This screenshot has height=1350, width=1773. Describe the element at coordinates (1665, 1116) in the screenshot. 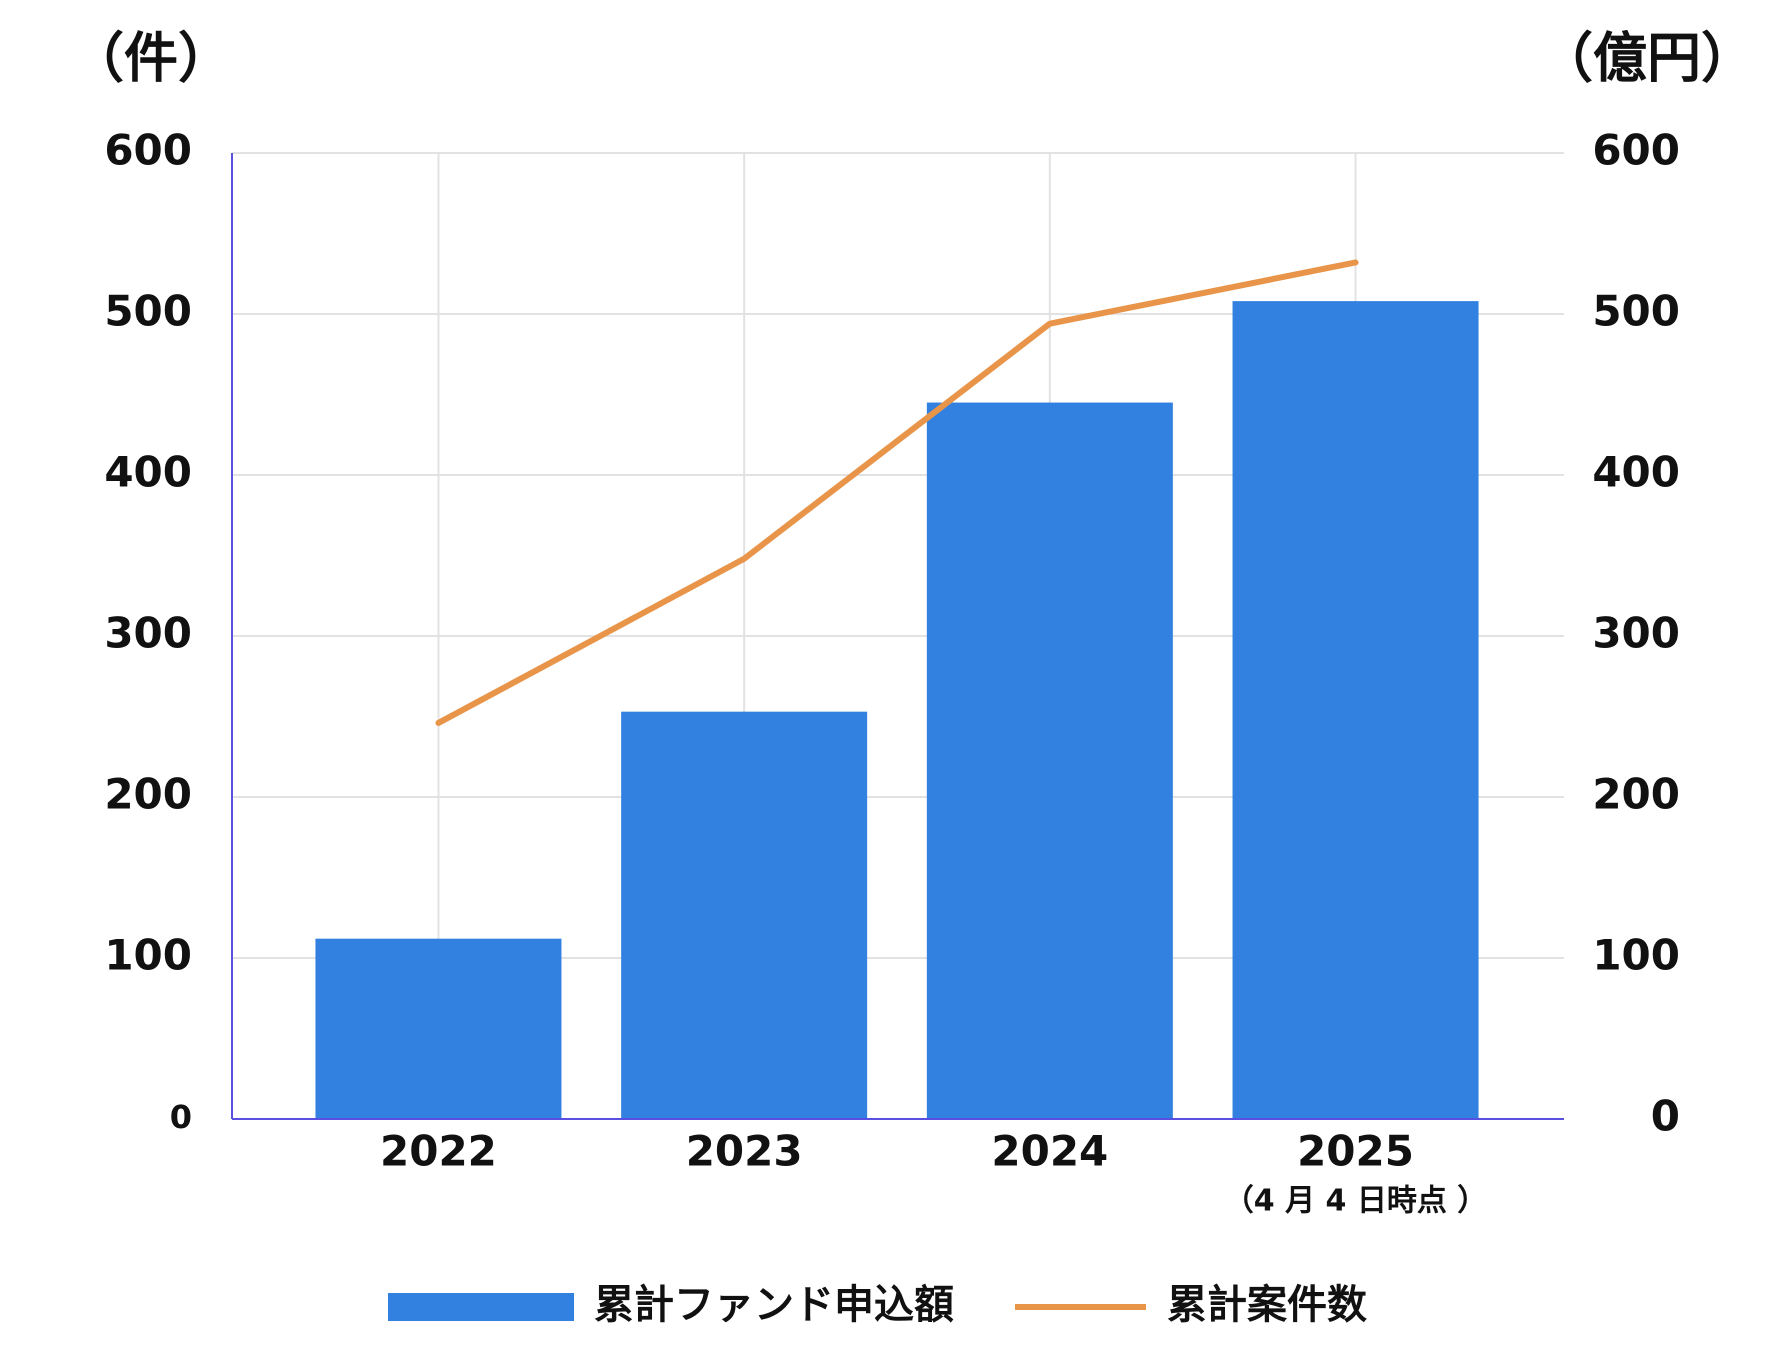

I see `y2-tick-label: 0` at that location.